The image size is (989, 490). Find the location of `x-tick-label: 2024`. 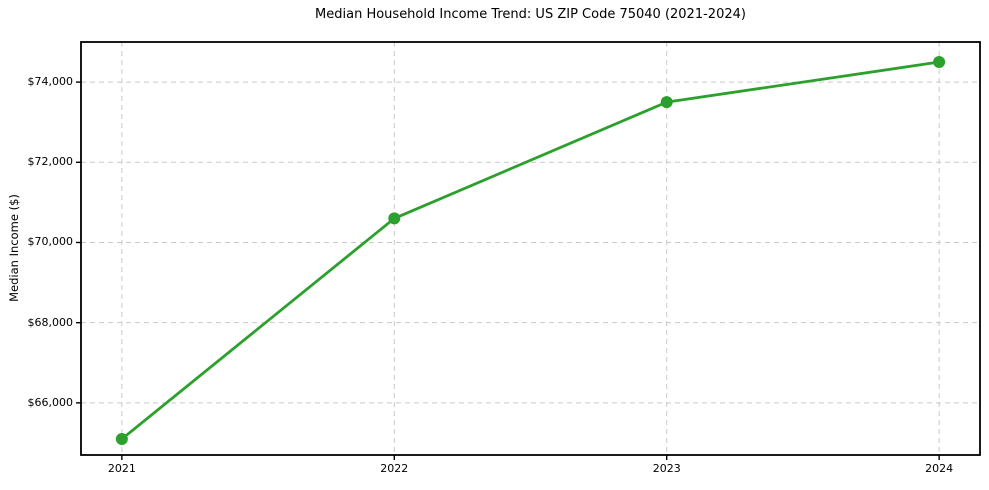

x-tick-label: 2024 is located at coordinates (939, 468).